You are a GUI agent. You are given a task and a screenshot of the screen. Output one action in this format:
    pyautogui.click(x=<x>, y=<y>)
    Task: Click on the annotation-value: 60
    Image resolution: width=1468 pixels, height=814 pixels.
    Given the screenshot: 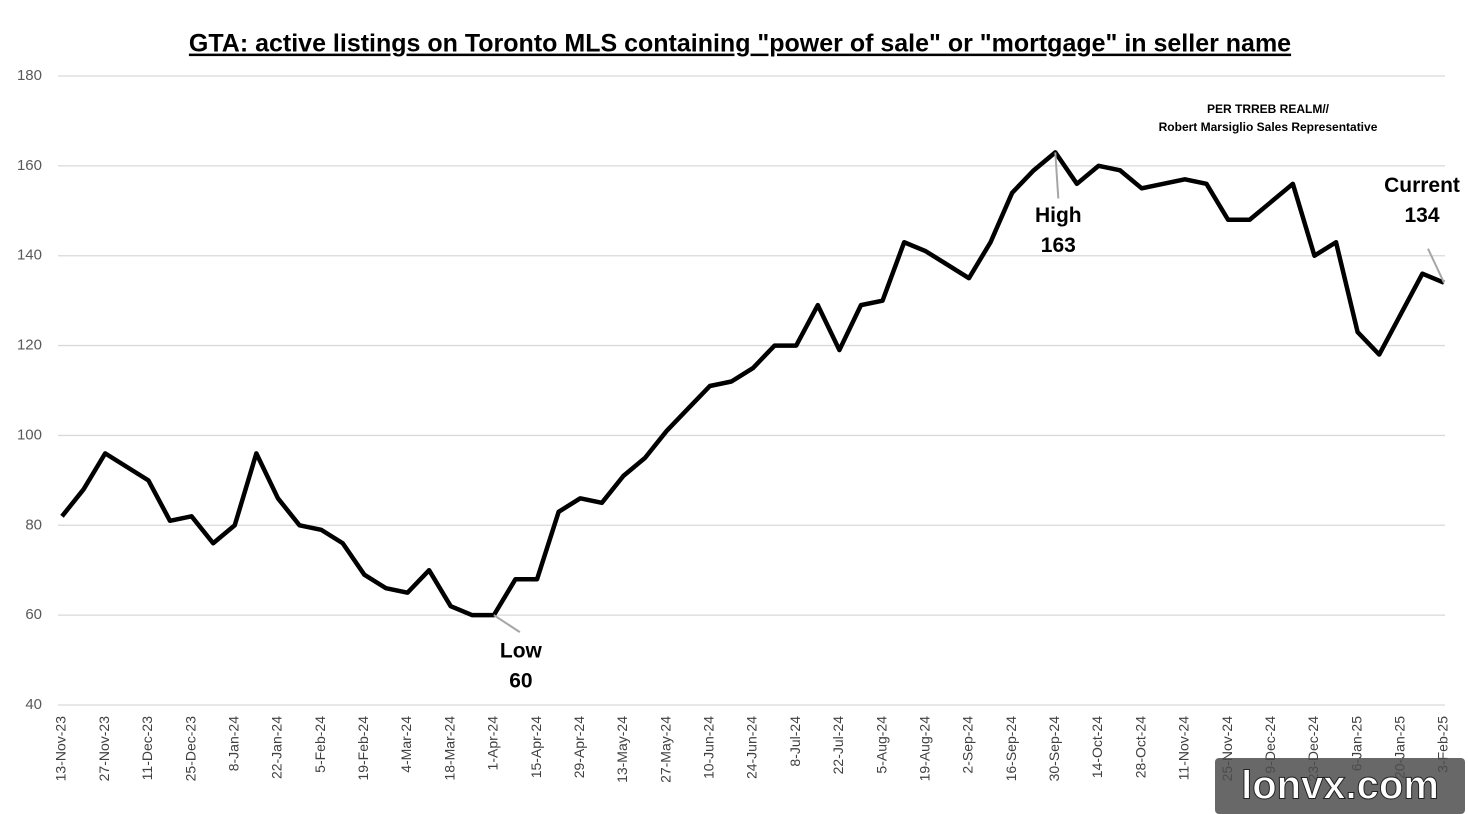 What is the action you would take?
    pyautogui.click(x=520, y=681)
    